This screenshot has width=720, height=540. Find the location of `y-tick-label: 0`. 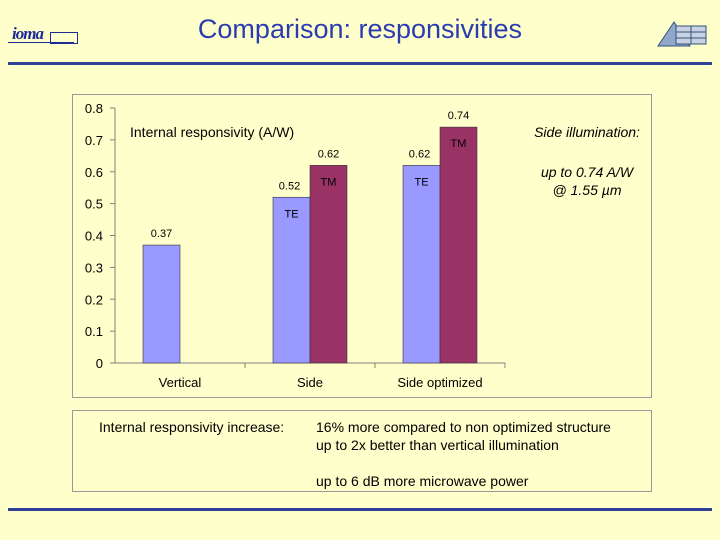

y-tick-label: 0 is located at coordinates (99, 363).